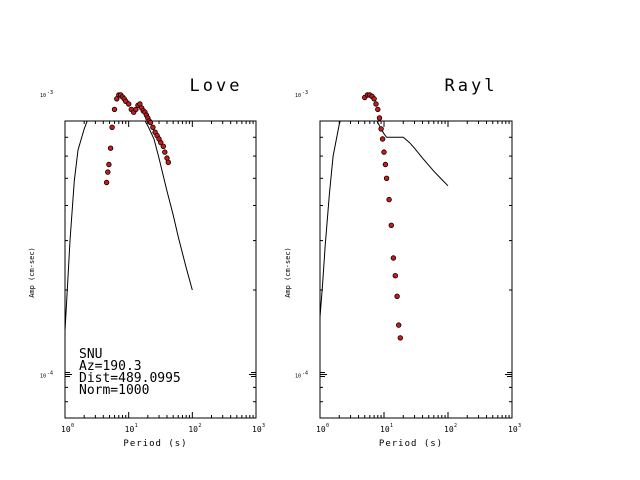 The width and height of the screenshot is (640, 480). What do you see at coordinates (216, 86) in the screenshot?
I see `chart-title: Love` at bounding box center [216, 86].